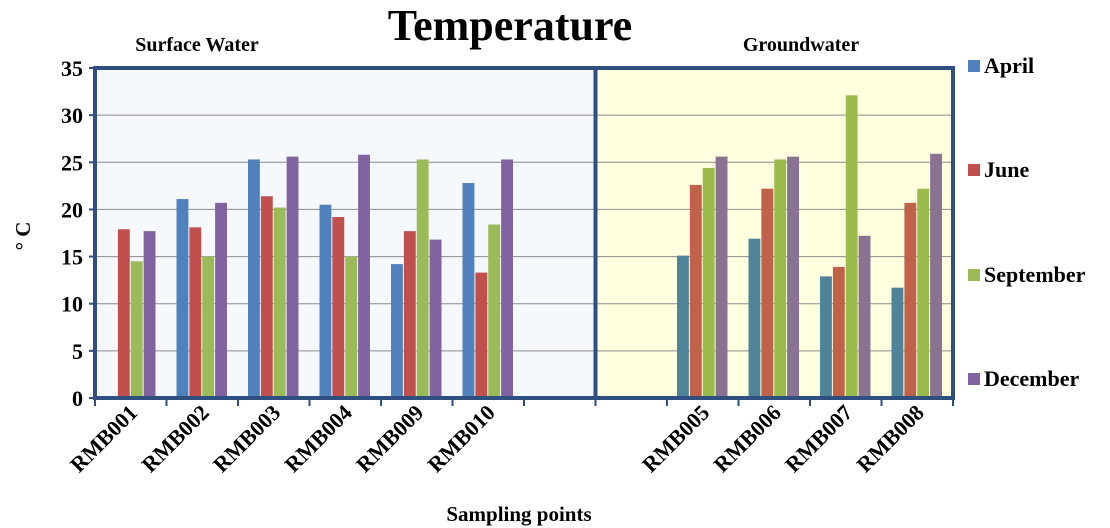 This screenshot has height=528, width=1110. I want to click on y-tick-label: 15, so click(72, 257).